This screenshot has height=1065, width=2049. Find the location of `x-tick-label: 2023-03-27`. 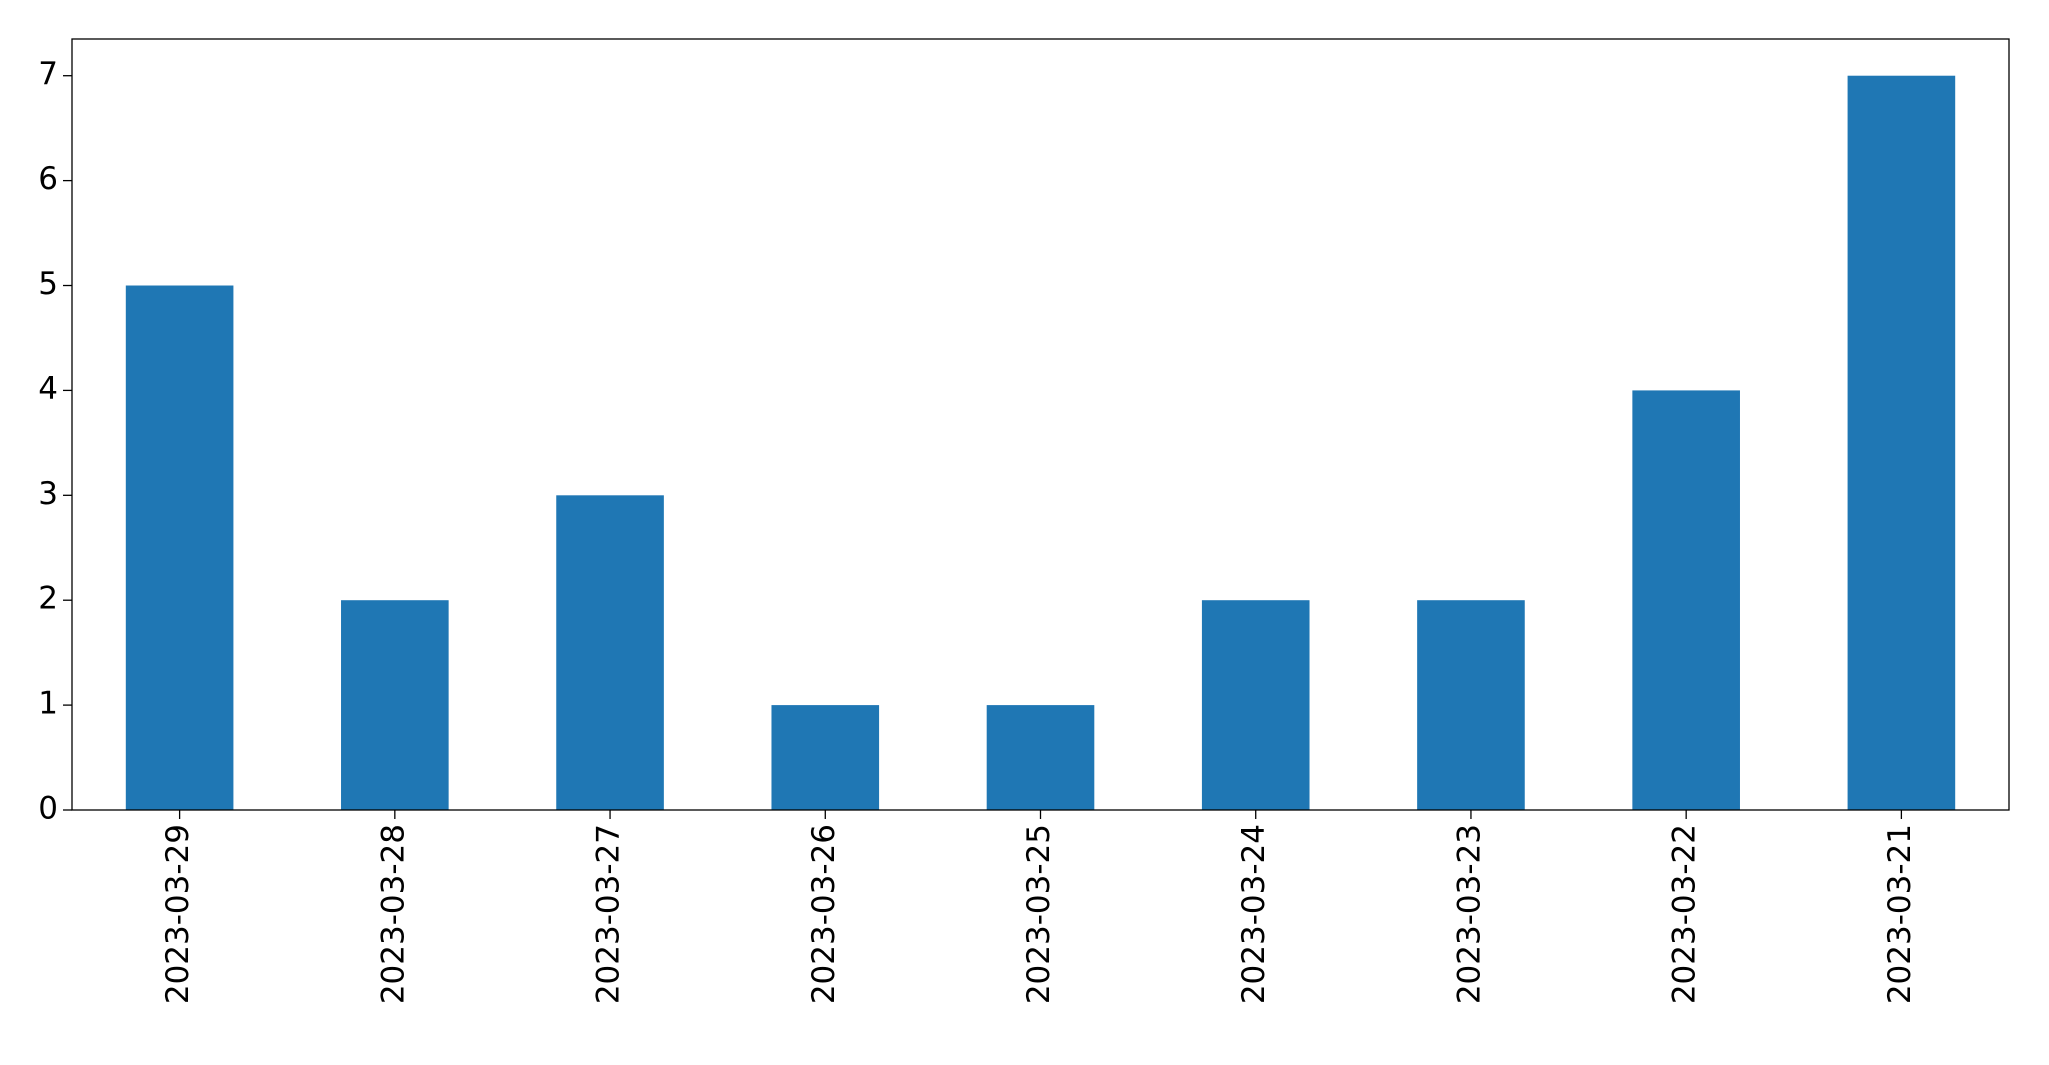

x-tick-label: 2023-03-27 is located at coordinates (609, 914).